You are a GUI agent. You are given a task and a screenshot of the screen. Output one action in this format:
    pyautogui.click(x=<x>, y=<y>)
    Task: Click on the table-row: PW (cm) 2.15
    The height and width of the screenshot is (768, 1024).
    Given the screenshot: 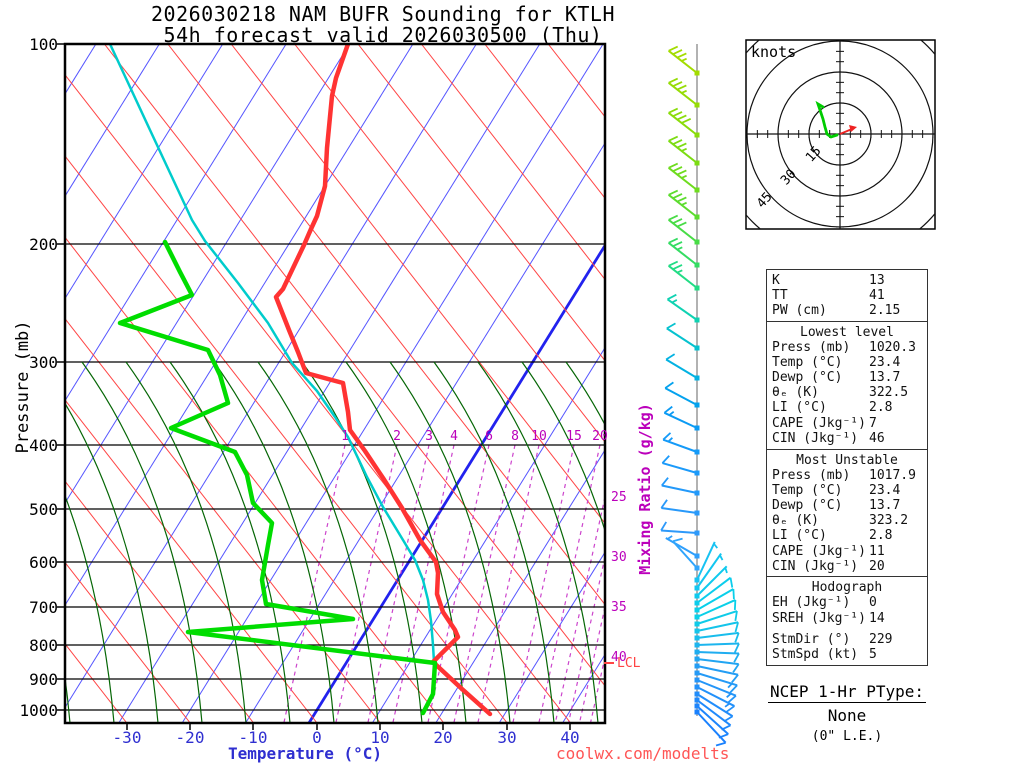 What is the action you would take?
    pyautogui.click(x=847, y=310)
    